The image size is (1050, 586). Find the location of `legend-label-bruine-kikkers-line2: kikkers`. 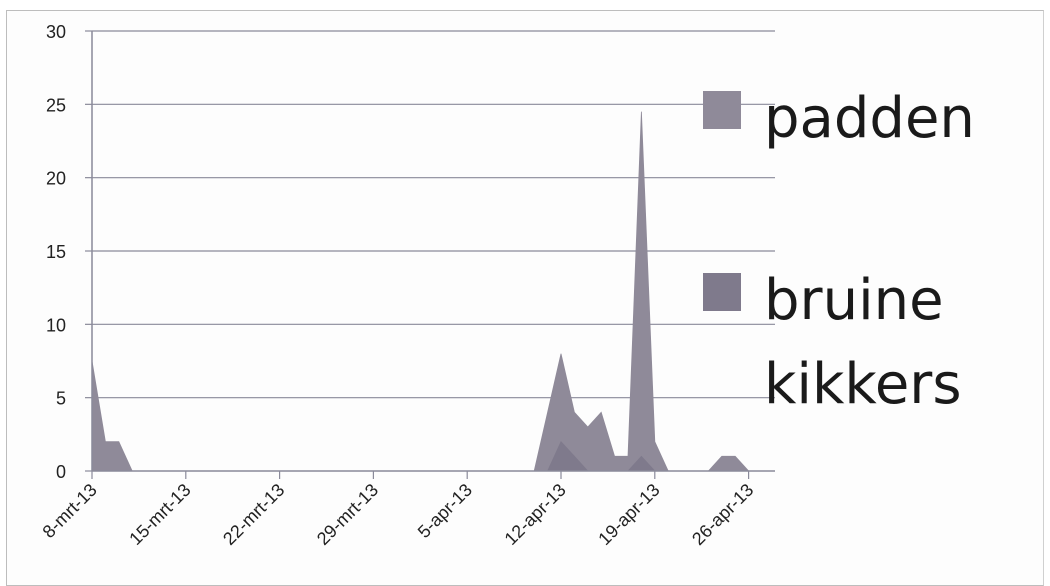

legend-label-bruine-kikkers-line2: kikkers is located at coordinates (863, 384).